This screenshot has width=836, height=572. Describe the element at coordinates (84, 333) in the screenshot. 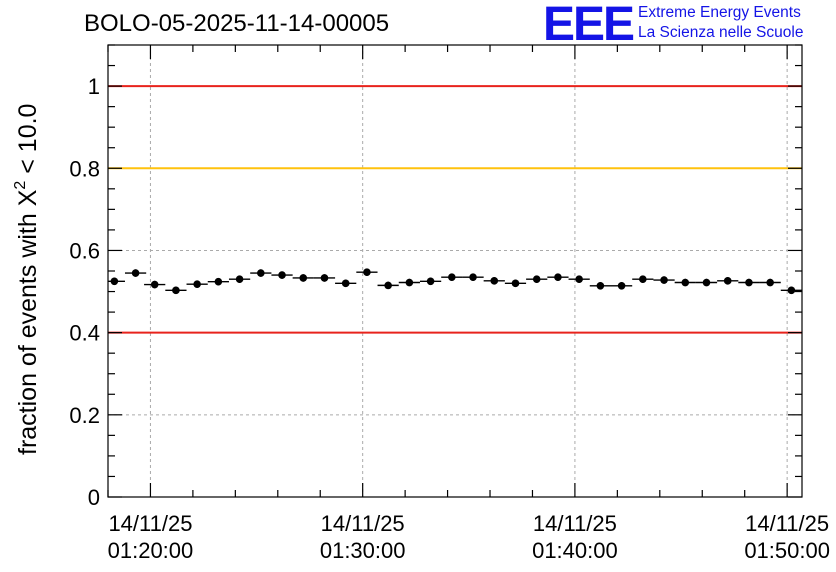

I see `y-tick-label: 0.4` at that location.